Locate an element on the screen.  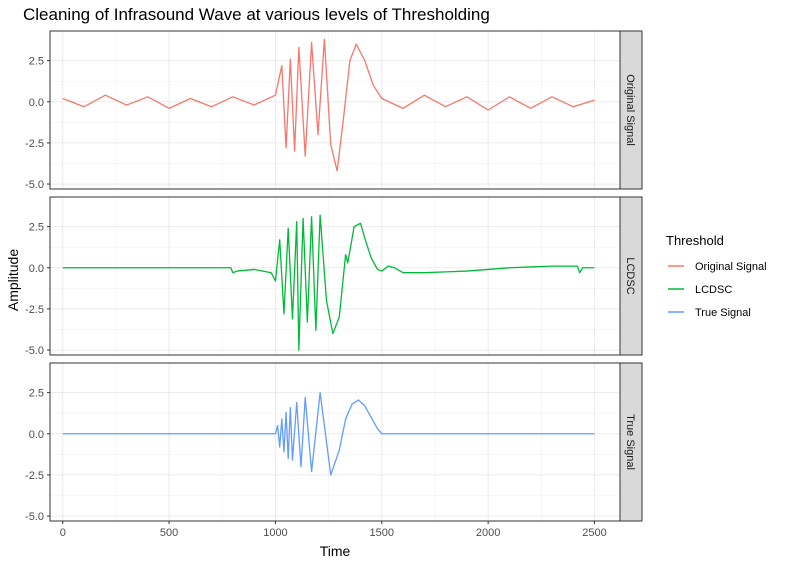
x-tick-label: 1500 is located at coordinates (382, 533).